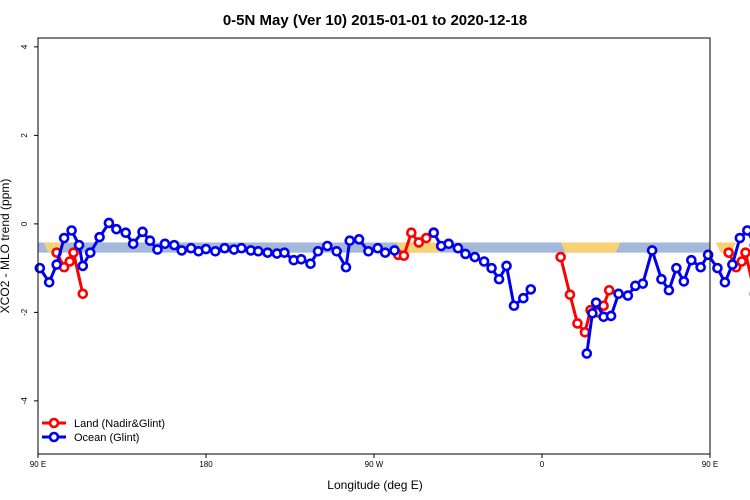 The height and width of the screenshot is (500, 750). Describe the element at coordinates (54, 423) in the screenshot. I see `legend-marker-land` at that location.